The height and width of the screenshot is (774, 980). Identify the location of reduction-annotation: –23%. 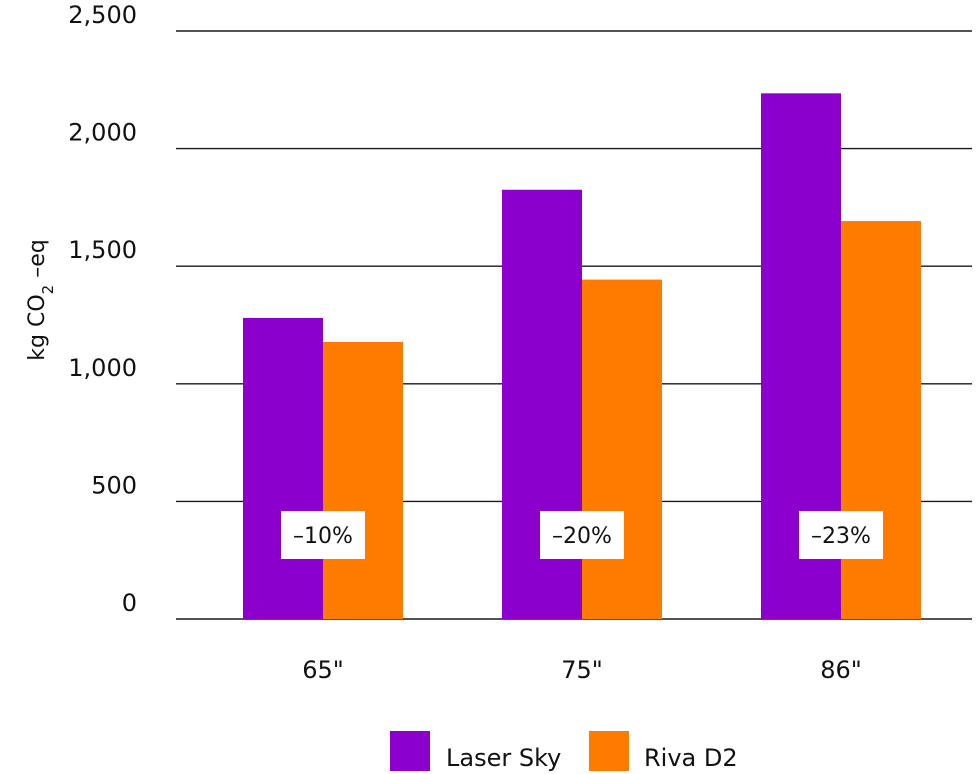
(841, 535).